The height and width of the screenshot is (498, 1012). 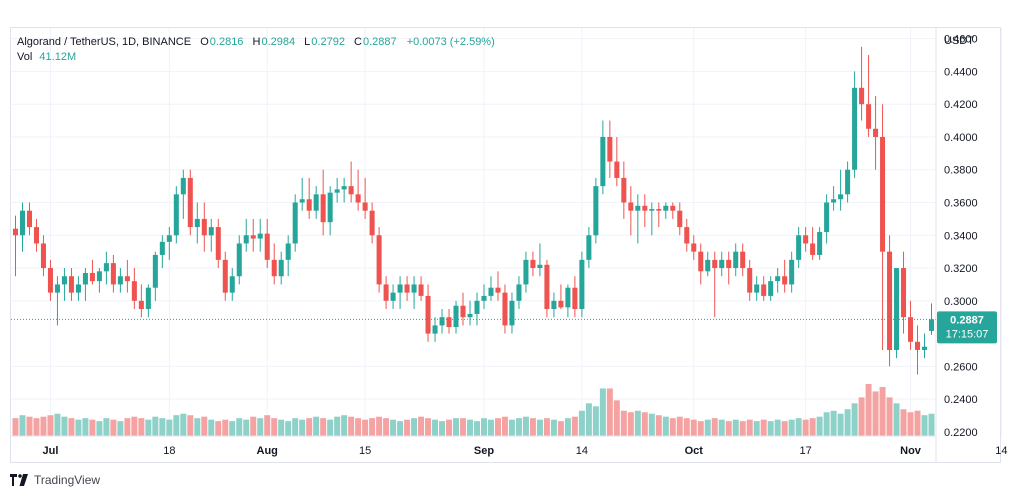 I want to click on symbol-title: Algorand / TetherUS, 1D, BINANCE, so click(x=104, y=42).